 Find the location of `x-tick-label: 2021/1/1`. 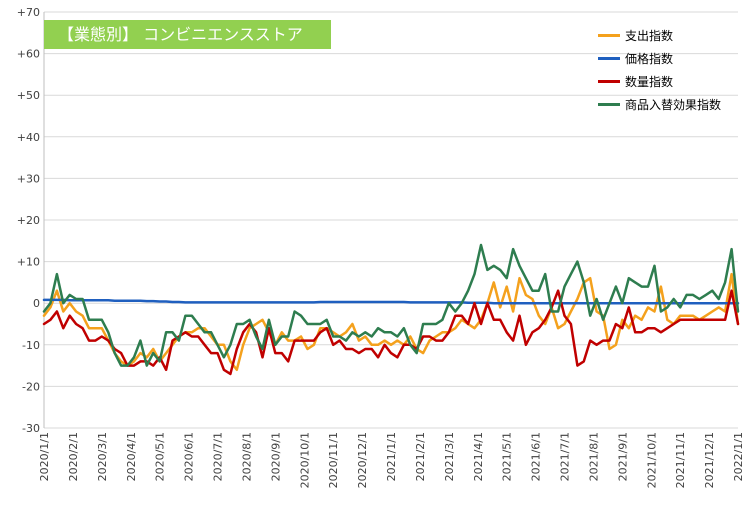

x-tick-label: 2021/1/1 is located at coordinates (391, 456).